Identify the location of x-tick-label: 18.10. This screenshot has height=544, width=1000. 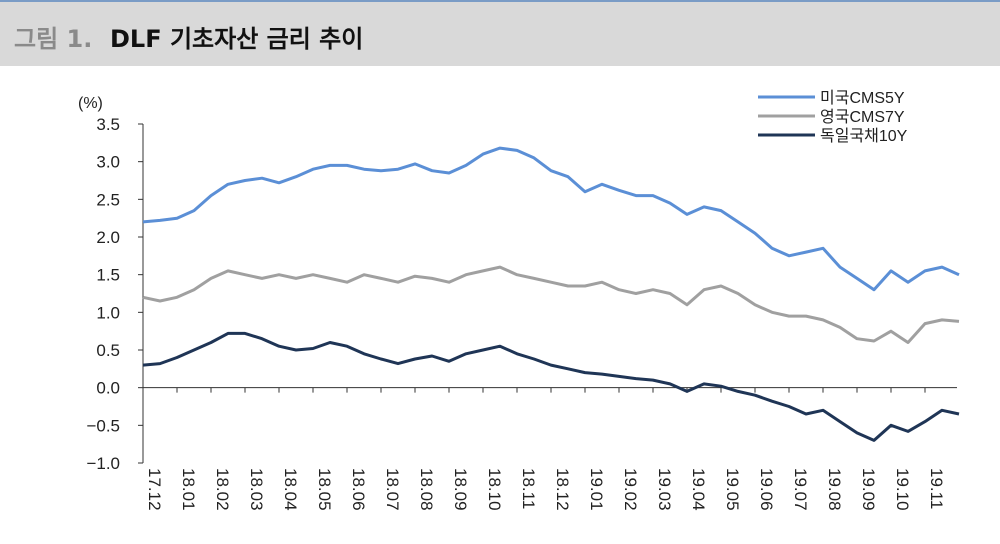
(494, 489).